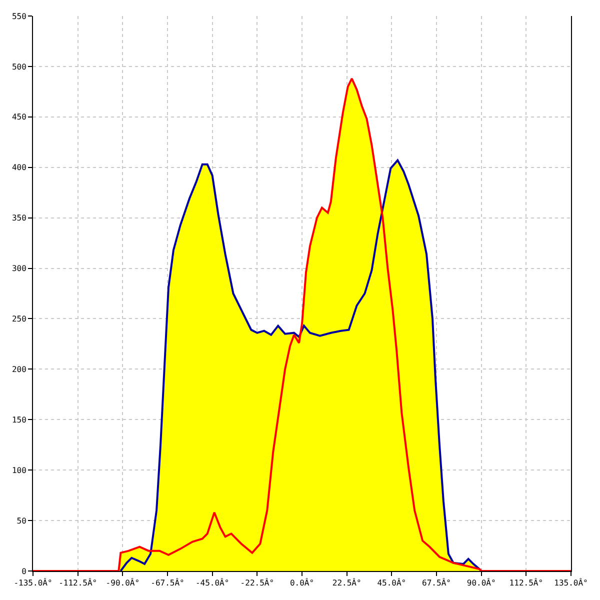  I want to click on x-tick-label: 135.0Â°, so click(571, 583).